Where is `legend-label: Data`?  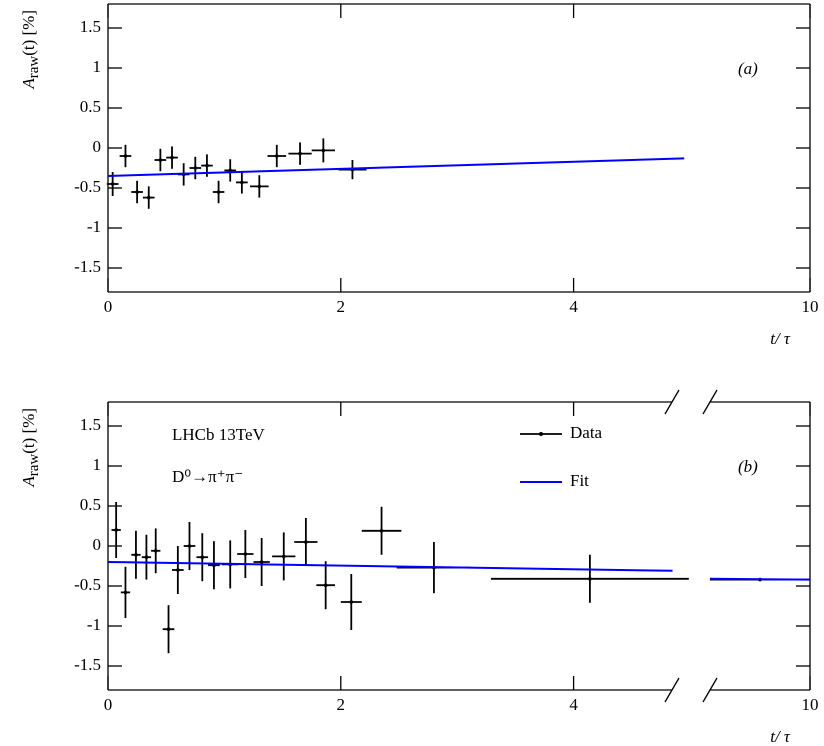
legend-label: Data is located at coordinates (586, 432).